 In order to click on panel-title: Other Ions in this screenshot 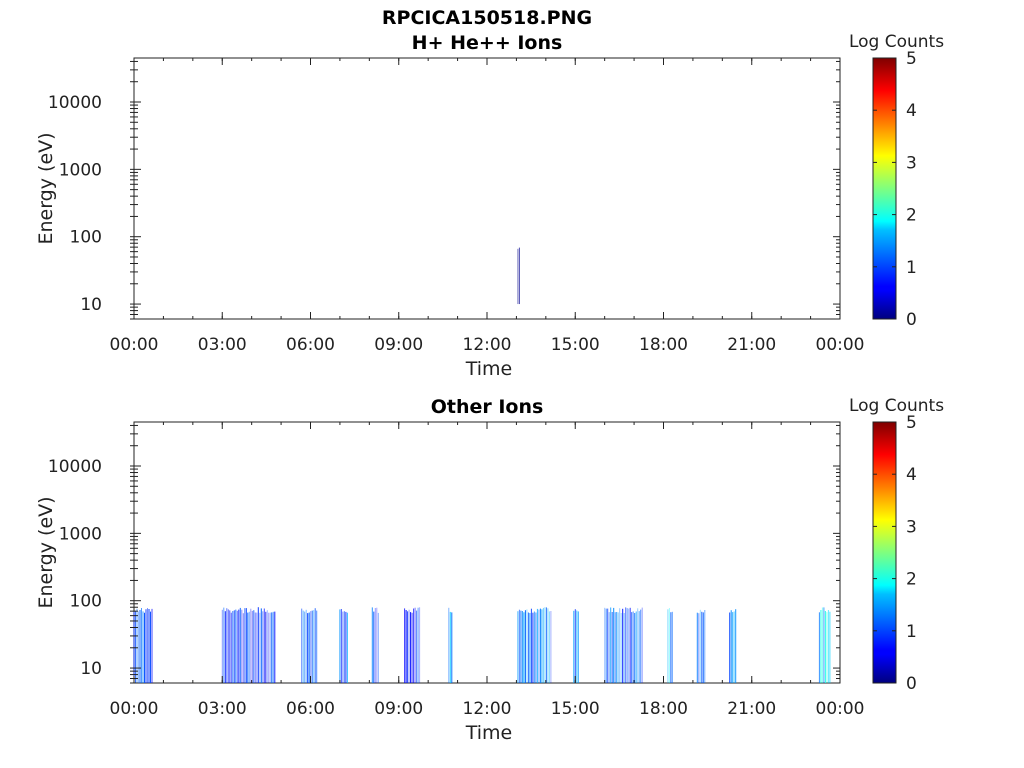, I will do `click(487, 407)`.